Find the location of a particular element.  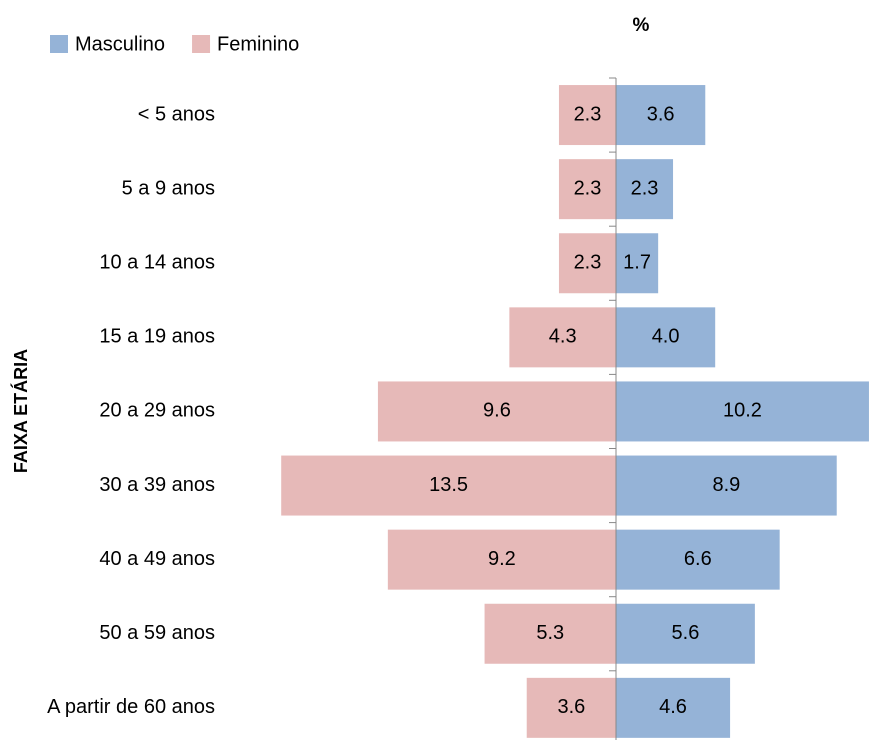

value-label: 10.2 is located at coordinates (742, 411).